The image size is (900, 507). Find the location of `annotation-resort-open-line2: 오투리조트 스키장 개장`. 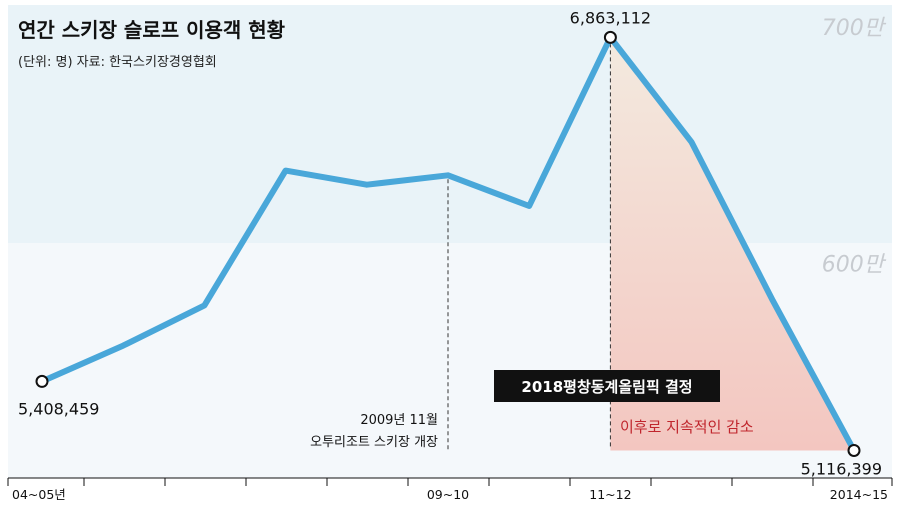

annotation-resort-open-line2: 오투리조트 스키장 개장 is located at coordinates (374, 442).